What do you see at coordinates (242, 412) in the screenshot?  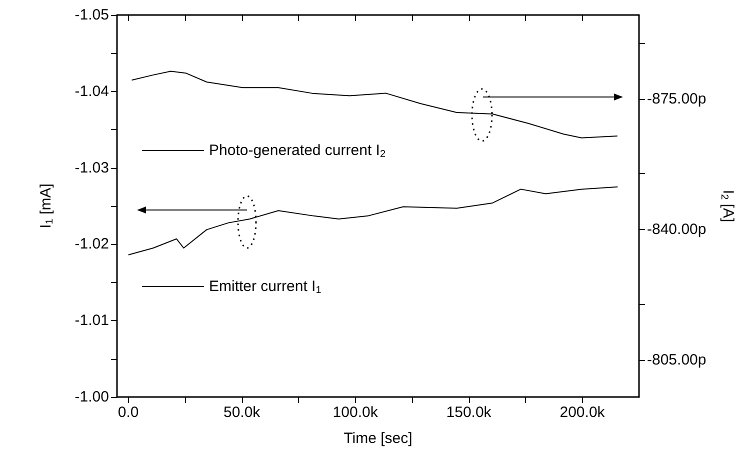 I see `x-tick-label: 50.0k` at bounding box center [242, 412].